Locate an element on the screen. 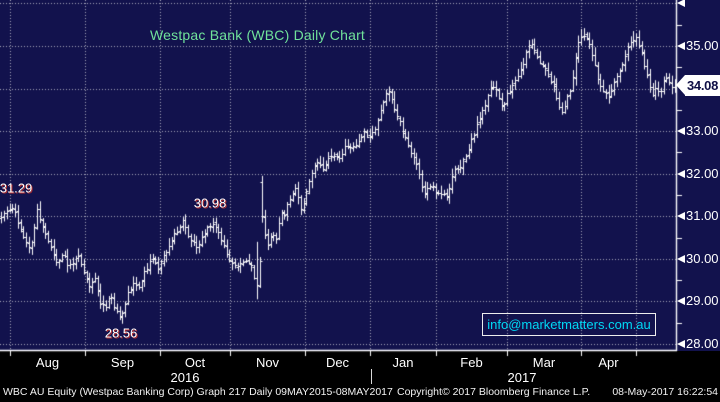 This screenshot has width=720, height=402. watermark-box: info@marketmatters.com.au is located at coordinates (569, 324).